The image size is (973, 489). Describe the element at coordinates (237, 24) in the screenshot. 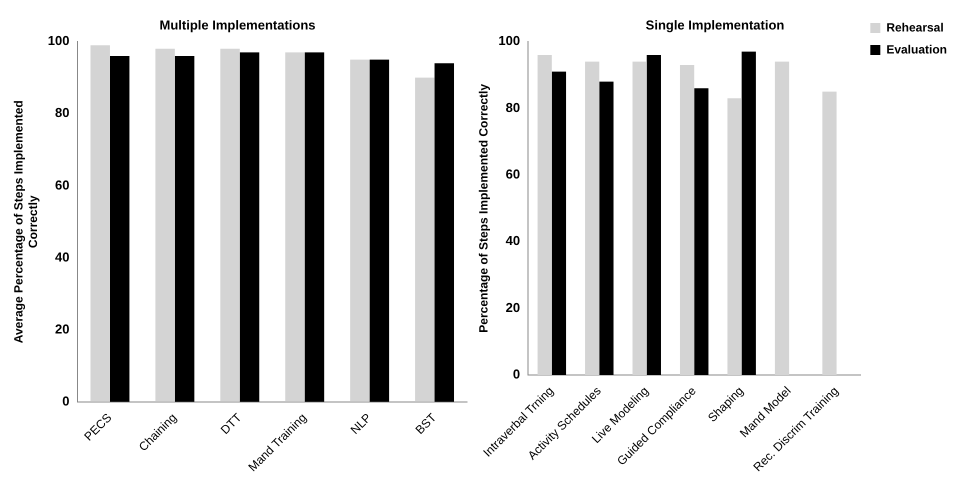

I see `chart-title: Multiple Implementations` at that location.